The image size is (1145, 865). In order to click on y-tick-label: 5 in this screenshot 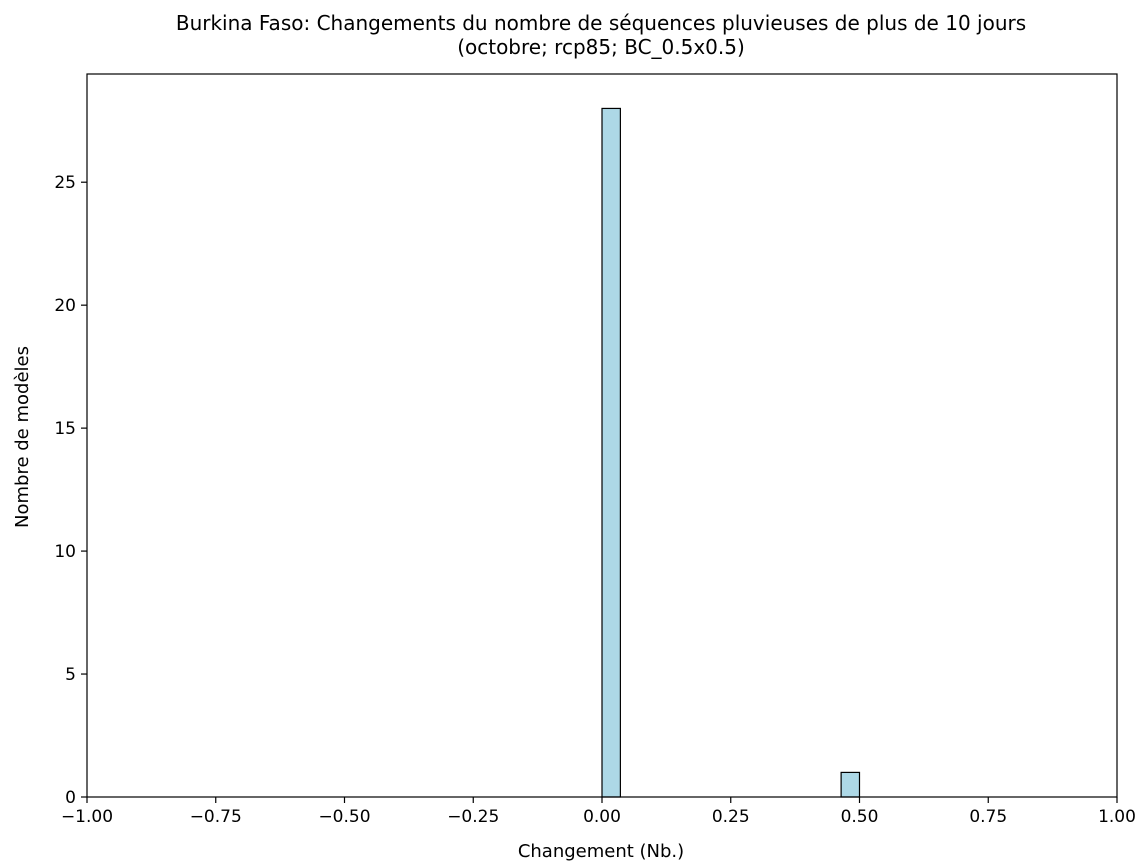, I will do `click(70, 675)`.